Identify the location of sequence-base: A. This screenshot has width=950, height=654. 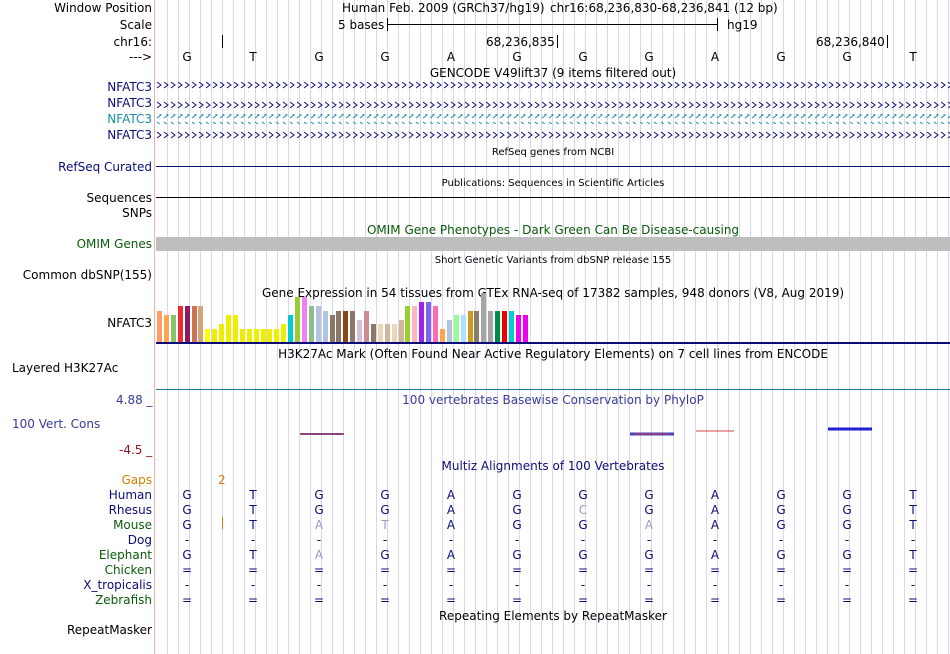
(451, 57).